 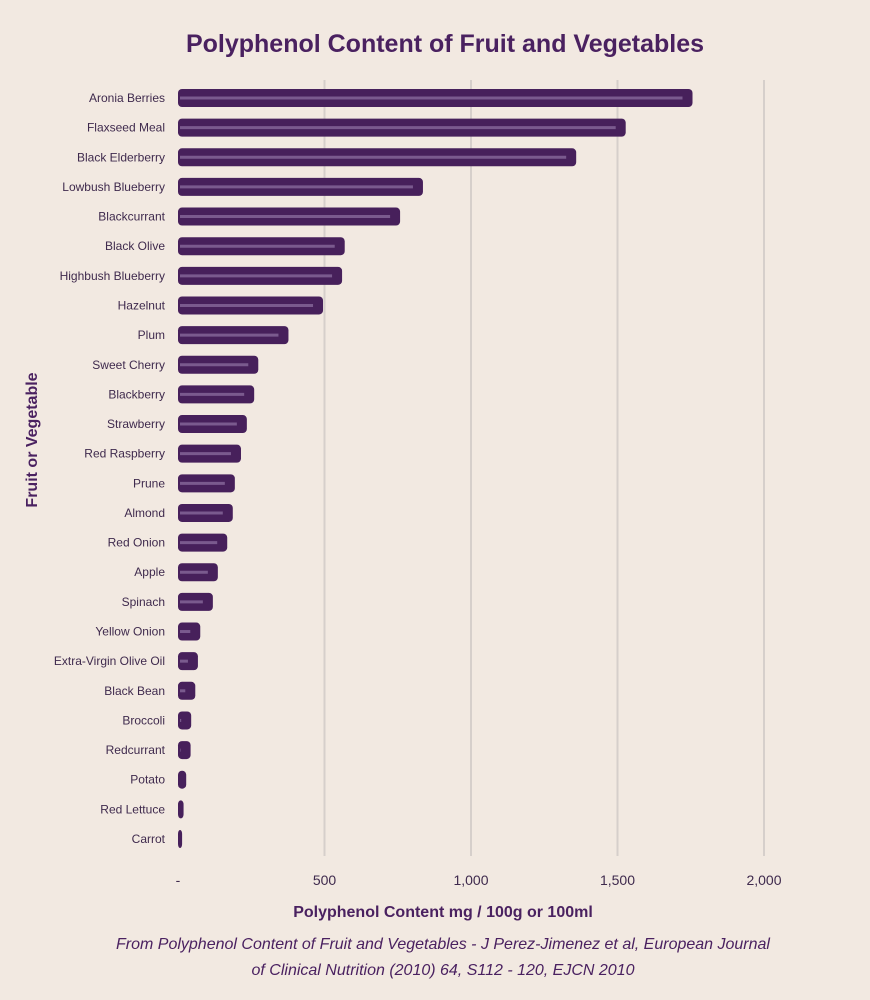 What do you see at coordinates (325, 880) in the screenshot?
I see `x-tick-label: 500` at bounding box center [325, 880].